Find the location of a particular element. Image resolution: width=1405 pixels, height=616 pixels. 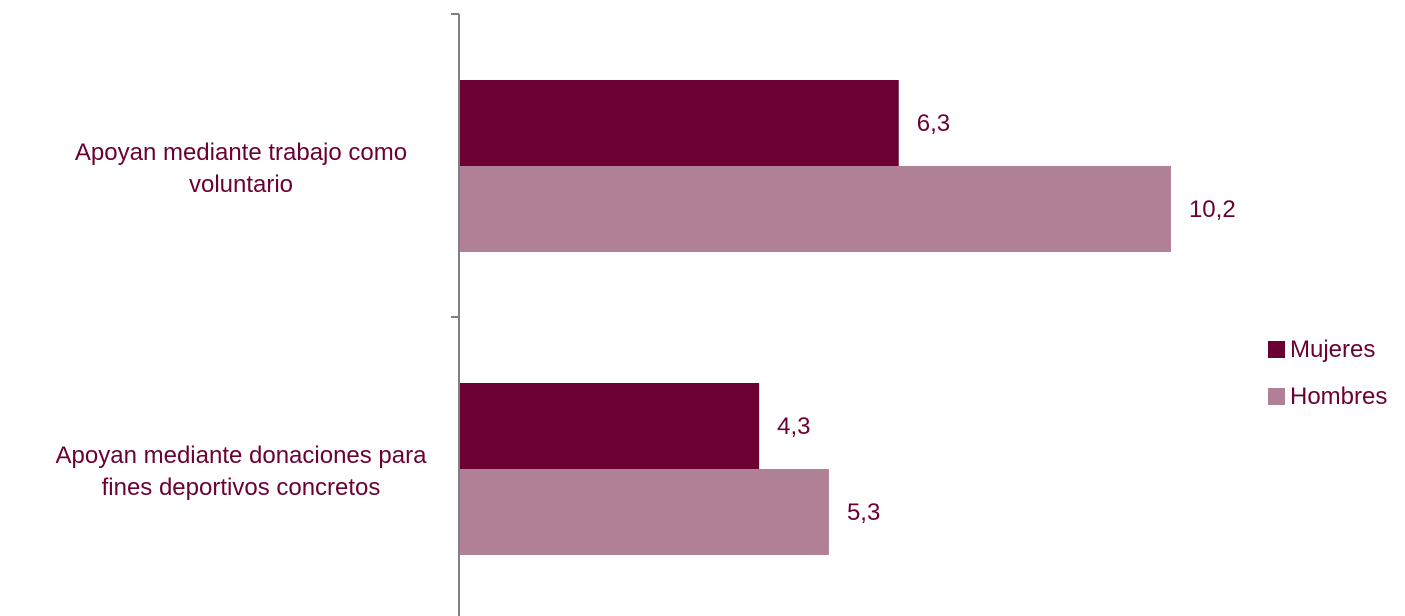

value-label-hombres-2: 5,3 is located at coordinates (863, 512).